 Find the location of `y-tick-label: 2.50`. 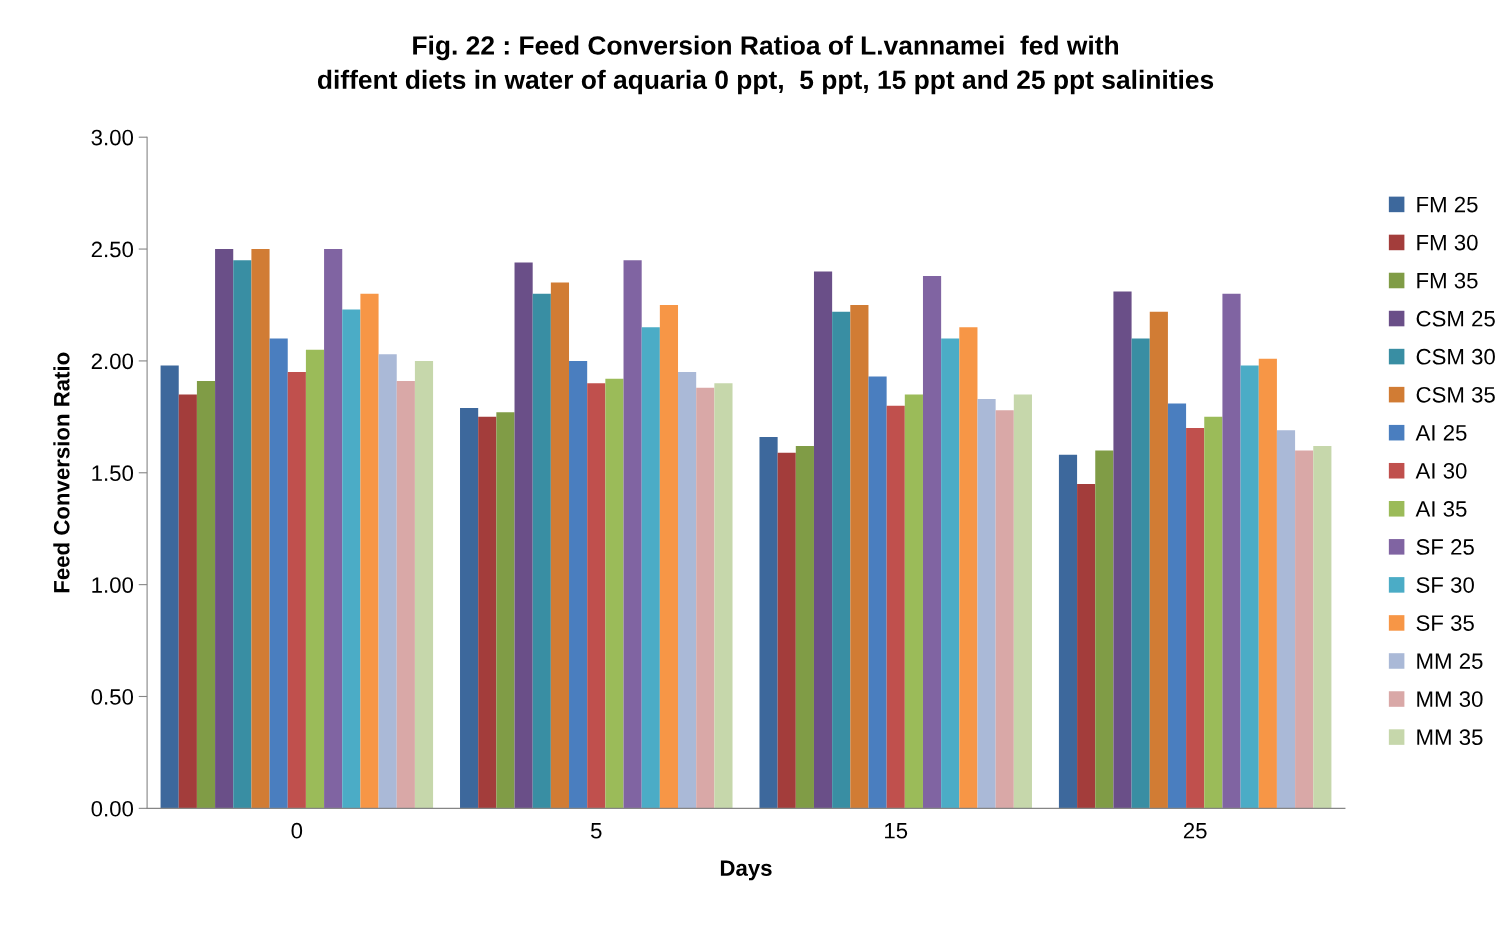

y-tick-label: 2.50 is located at coordinates (112, 249).